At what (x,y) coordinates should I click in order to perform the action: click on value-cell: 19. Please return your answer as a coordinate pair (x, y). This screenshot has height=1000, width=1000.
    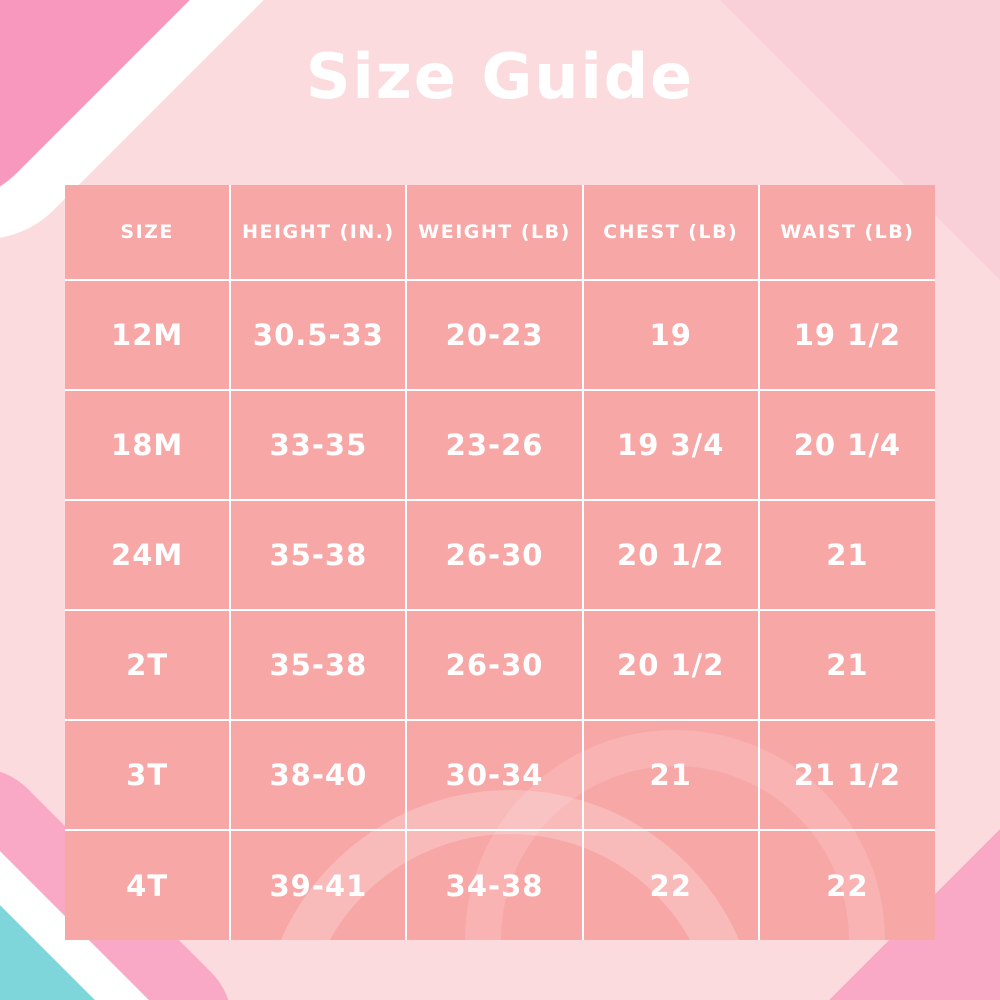
    Looking at the image, I should click on (670, 335).